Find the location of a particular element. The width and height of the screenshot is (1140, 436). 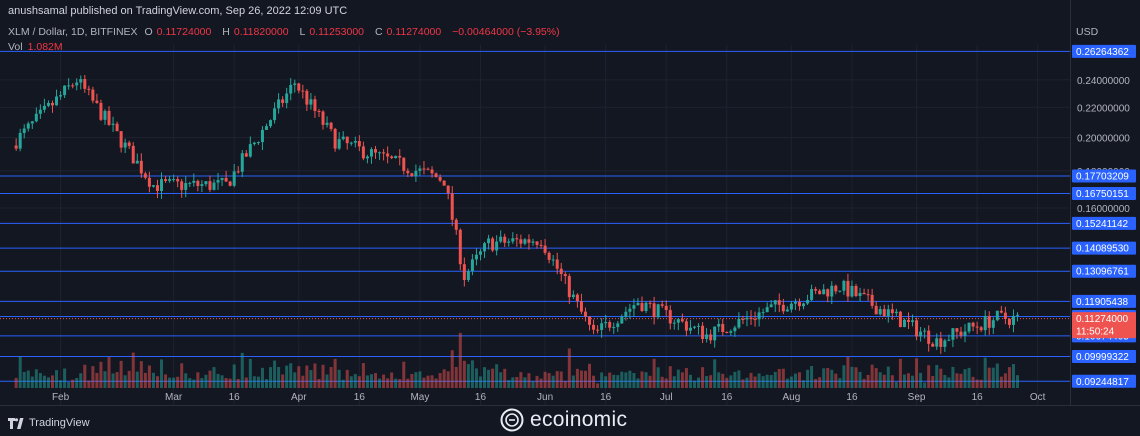

price-level-label: 0.16750151 is located at coordinates (1102, 194).